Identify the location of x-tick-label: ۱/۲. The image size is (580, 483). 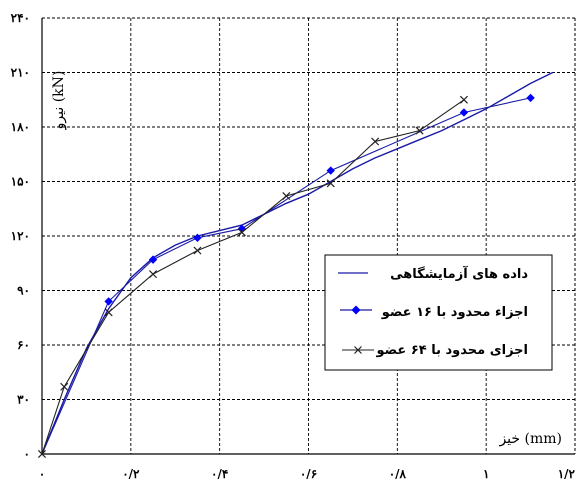
(567, 474).